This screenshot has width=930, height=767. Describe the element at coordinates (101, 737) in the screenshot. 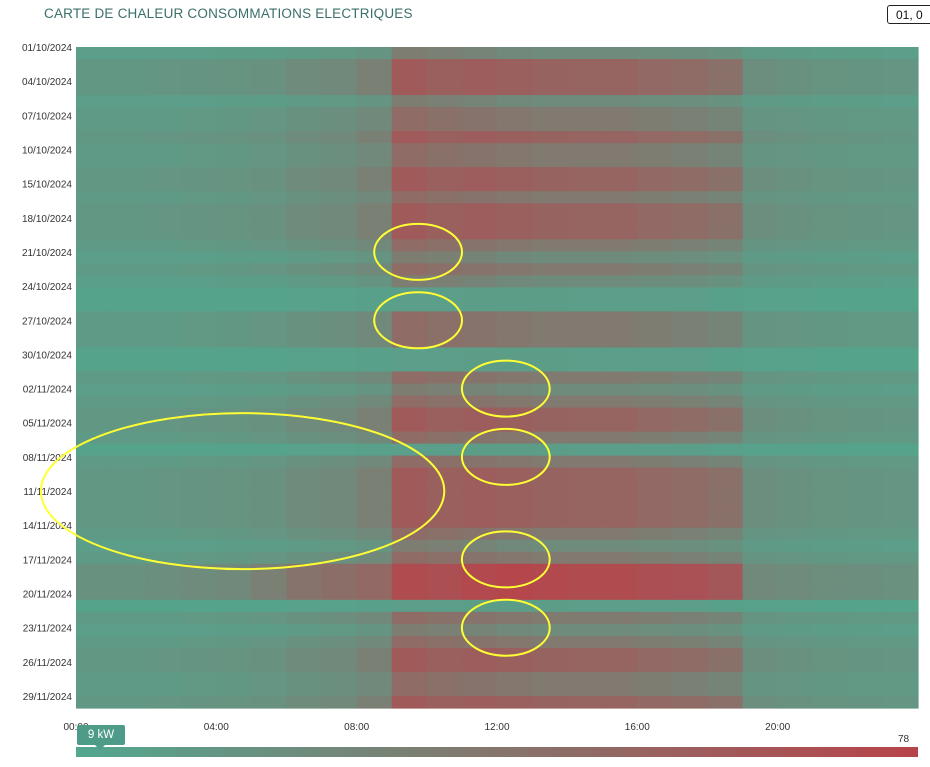

I see `legend-min-handle: 9 kW` at that location.